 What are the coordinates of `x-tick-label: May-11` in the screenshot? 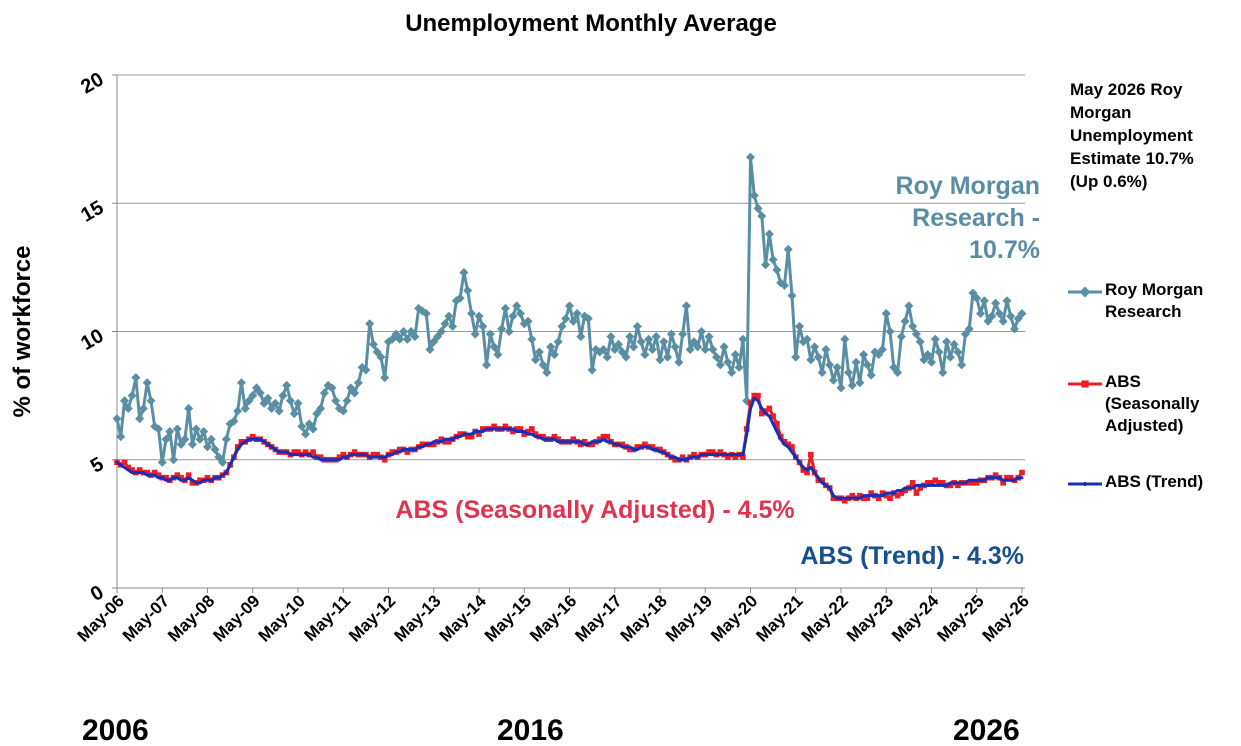 It's located at (328, 618).